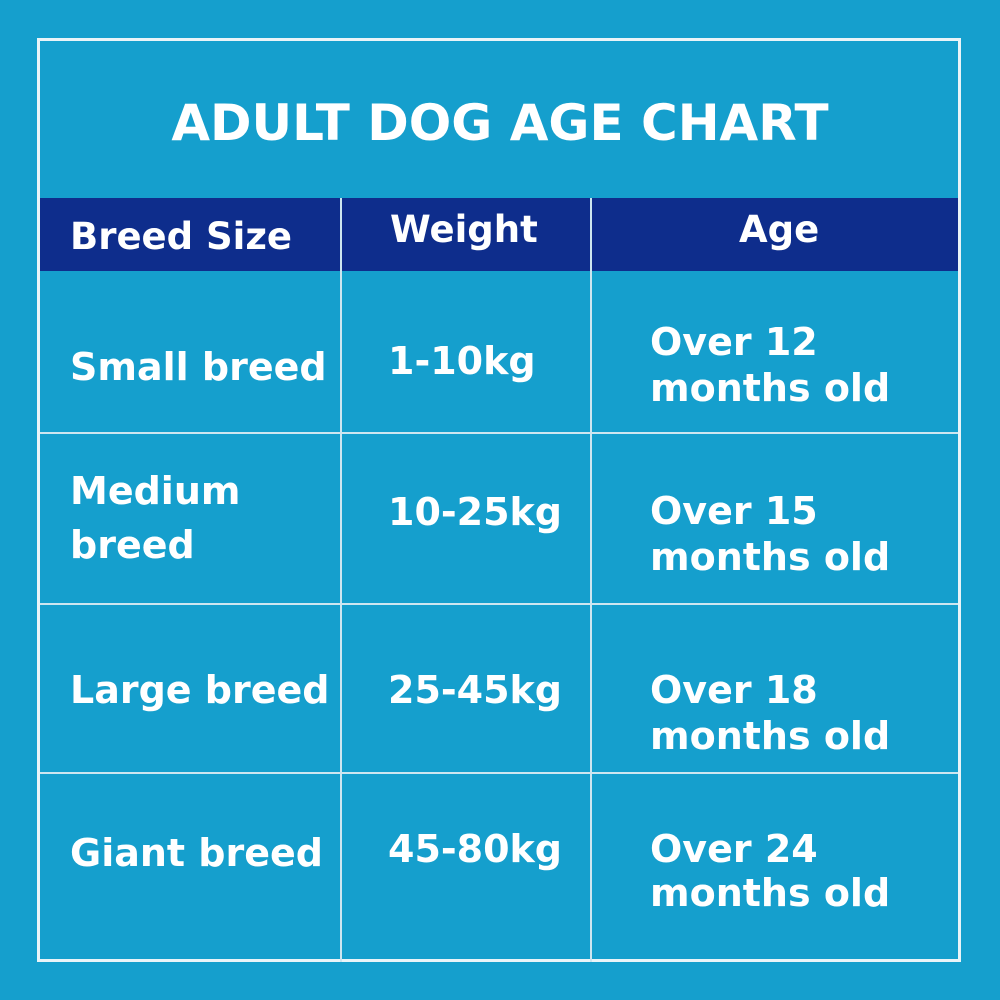  Describe the element at coordinates (155, 491) in the screenshot. I see `row-2-breed-size-line-1: Medium` at that location.